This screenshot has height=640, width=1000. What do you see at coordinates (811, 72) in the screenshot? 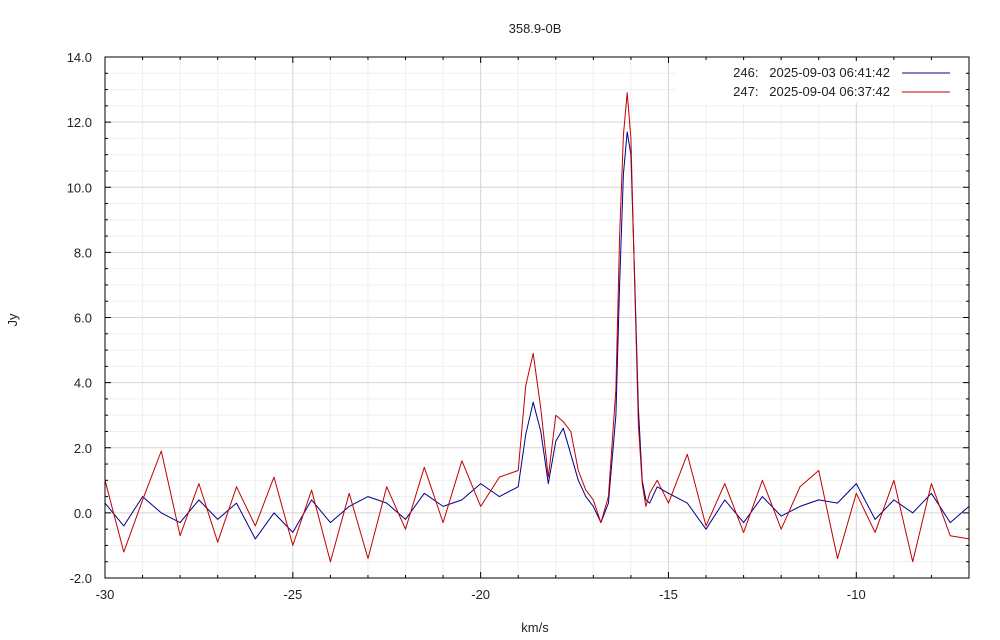
I see `legend-label-1: 246: 2025-09-03 06:41:42` at bounding box center [811, 72].